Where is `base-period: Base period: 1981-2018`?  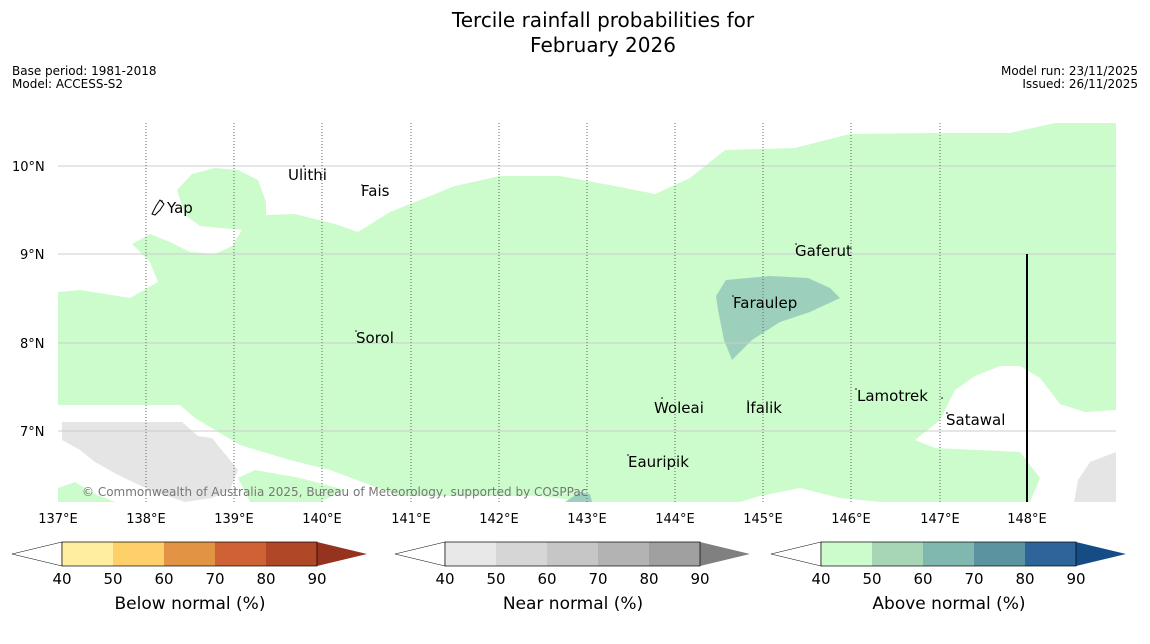
base-period: Base period: 1981-2018 is located at coordinates (84, 71).